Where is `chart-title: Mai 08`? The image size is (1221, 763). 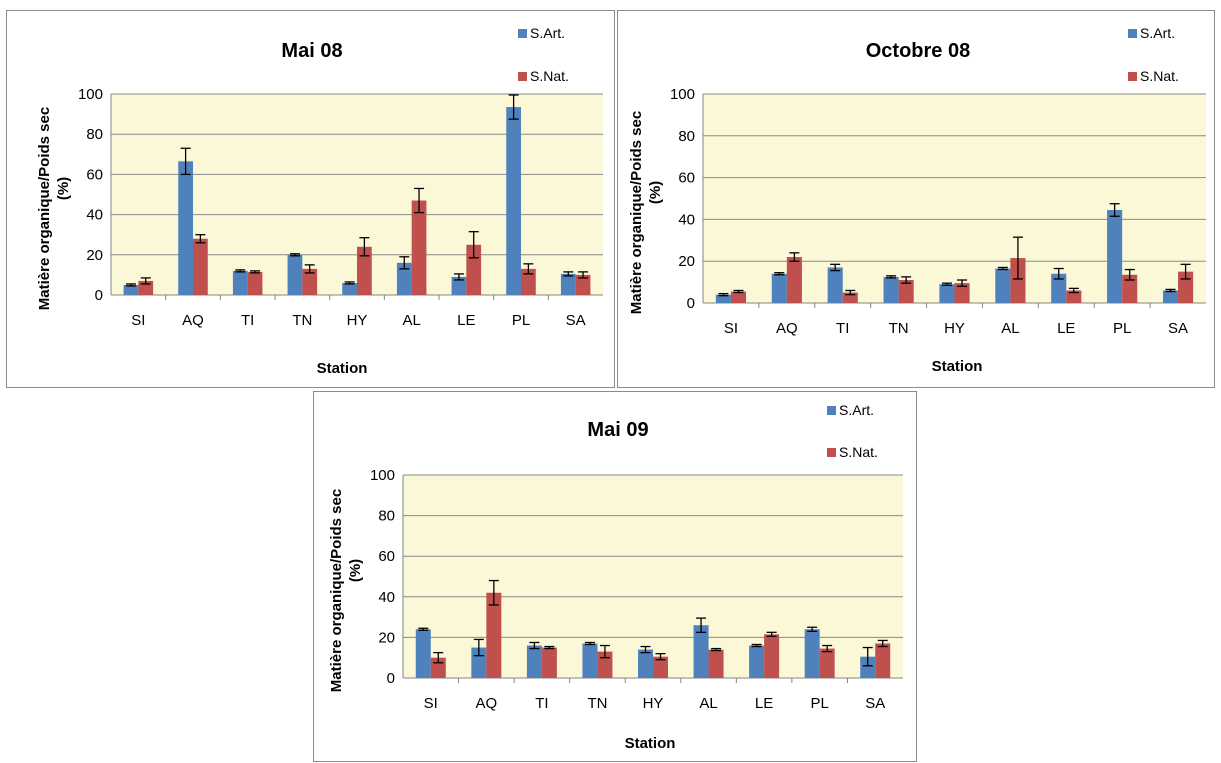 chart-title: Mai 08 is located at coordinates (311, 51).